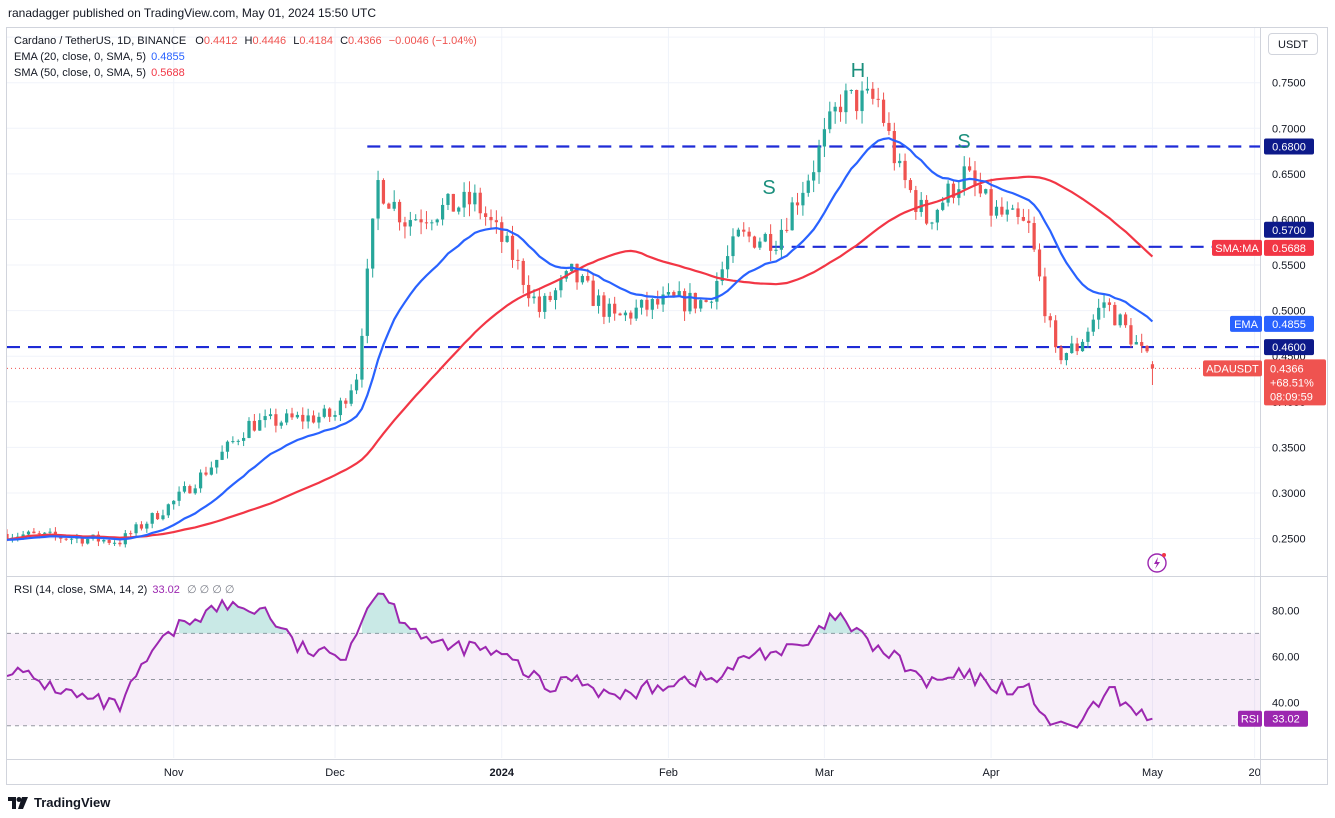 This screenshot has height=818, width=1335. What do you see at coordinates (1289, 231) in the screenshot?
I see `svg-text: 0.5700` at bounding box center [1289, 231].